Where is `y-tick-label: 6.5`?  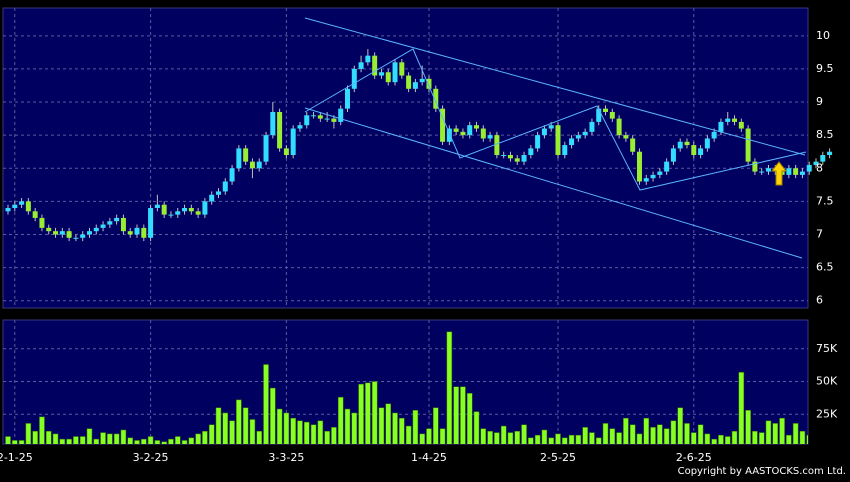
y-tick-label: 6.5 is located at coordinates (825, 267).